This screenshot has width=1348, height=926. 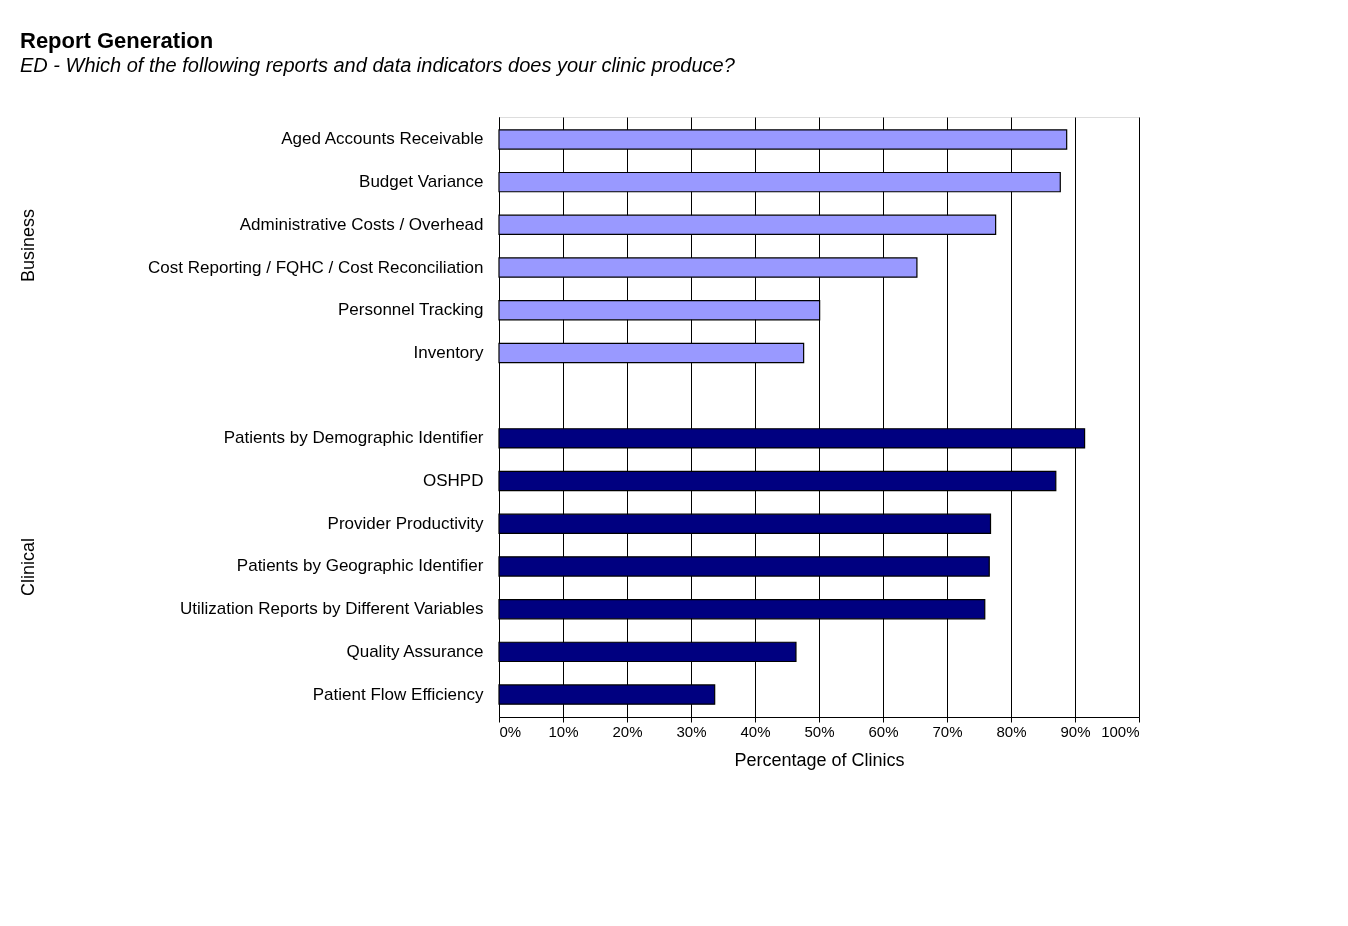 I want to click on x-tick-label: 100%, so click(x=1120, y=731).